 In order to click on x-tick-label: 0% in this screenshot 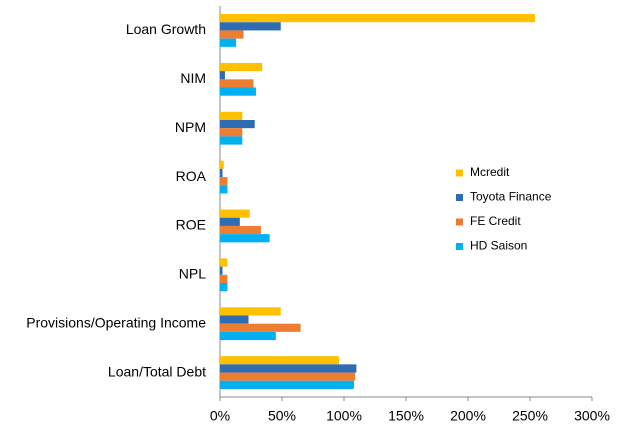, I will do `click(220, 416)`.